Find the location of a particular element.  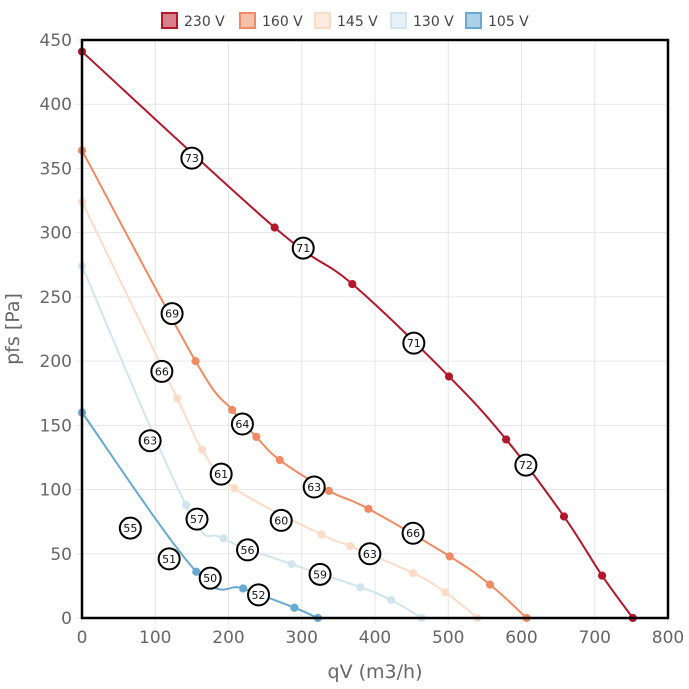

sound-level-text: 72 is located at coordinates (526, 465).